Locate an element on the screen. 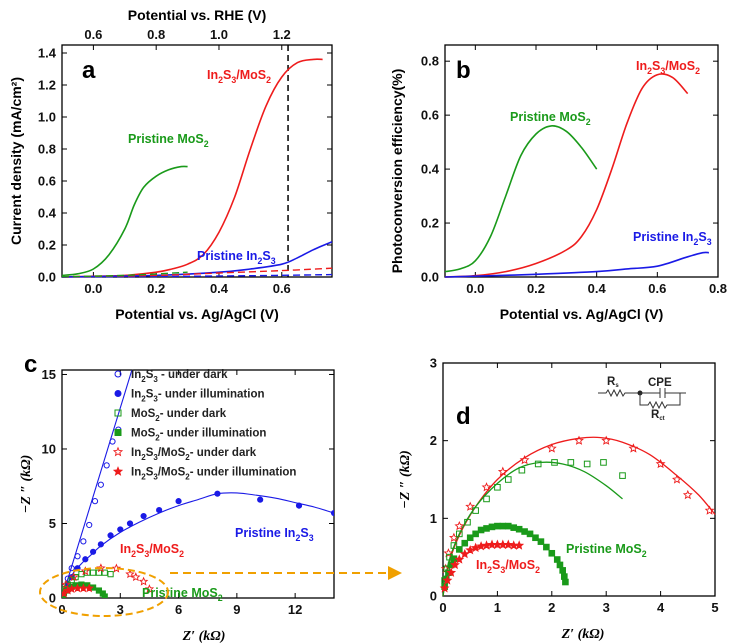 The width and height of the screenshot is (730, 644). x-tick-label: 0.0 is located at coordinates (93, 288).